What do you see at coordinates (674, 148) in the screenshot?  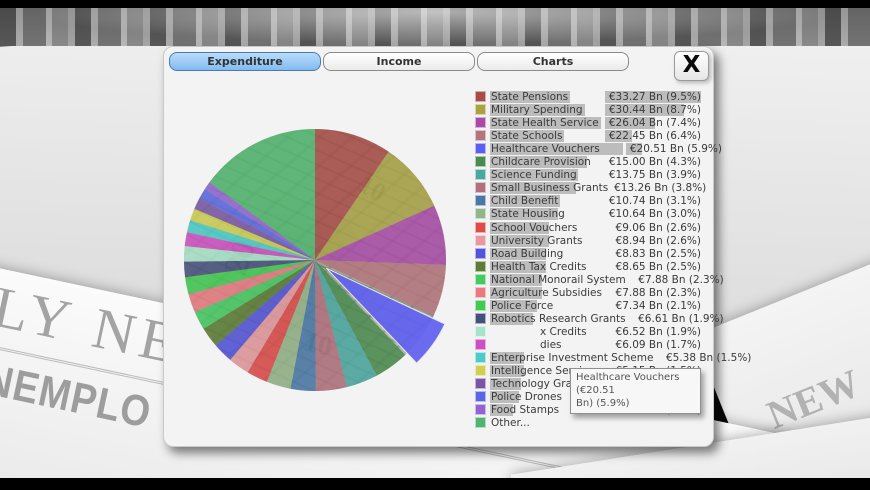 I see `legend-value: €20.51 Bn (5.9%)` at bounding box center [674, 148].